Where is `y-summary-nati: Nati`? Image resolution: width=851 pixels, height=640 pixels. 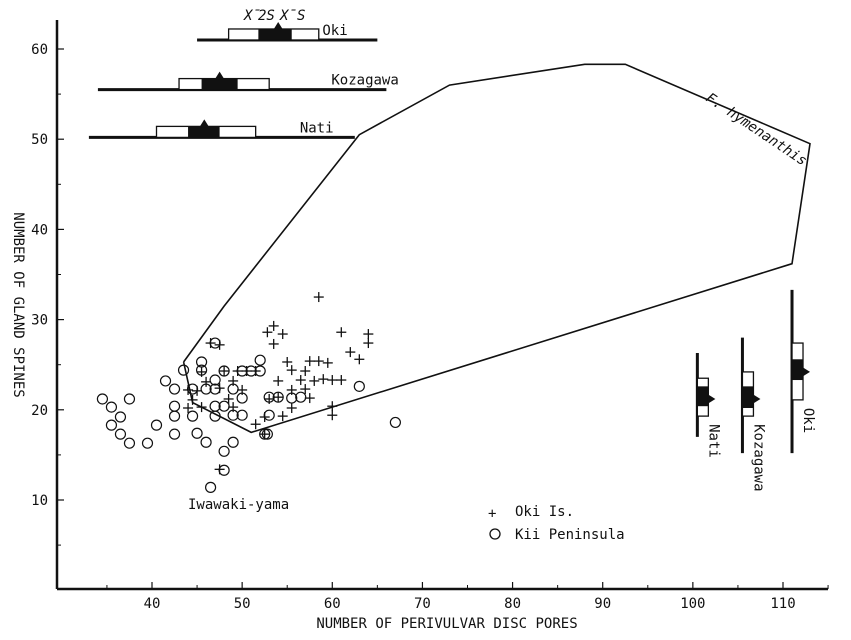 y-summary-nati: Nati is located at coordinates (708, 405).